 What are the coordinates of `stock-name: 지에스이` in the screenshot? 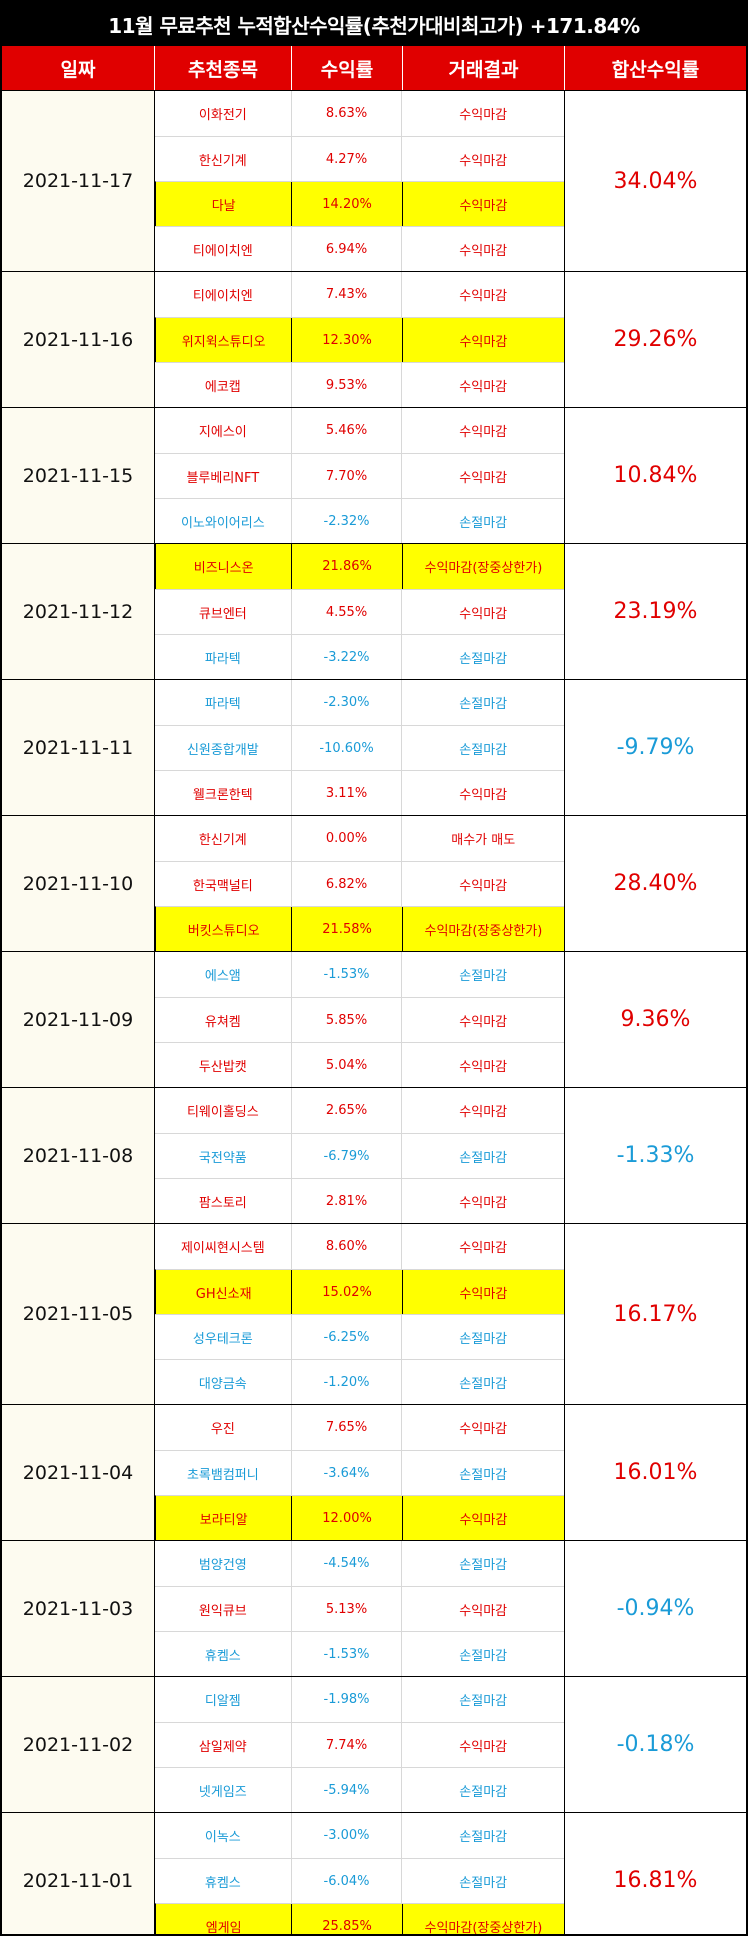 It's located at (223, 430).